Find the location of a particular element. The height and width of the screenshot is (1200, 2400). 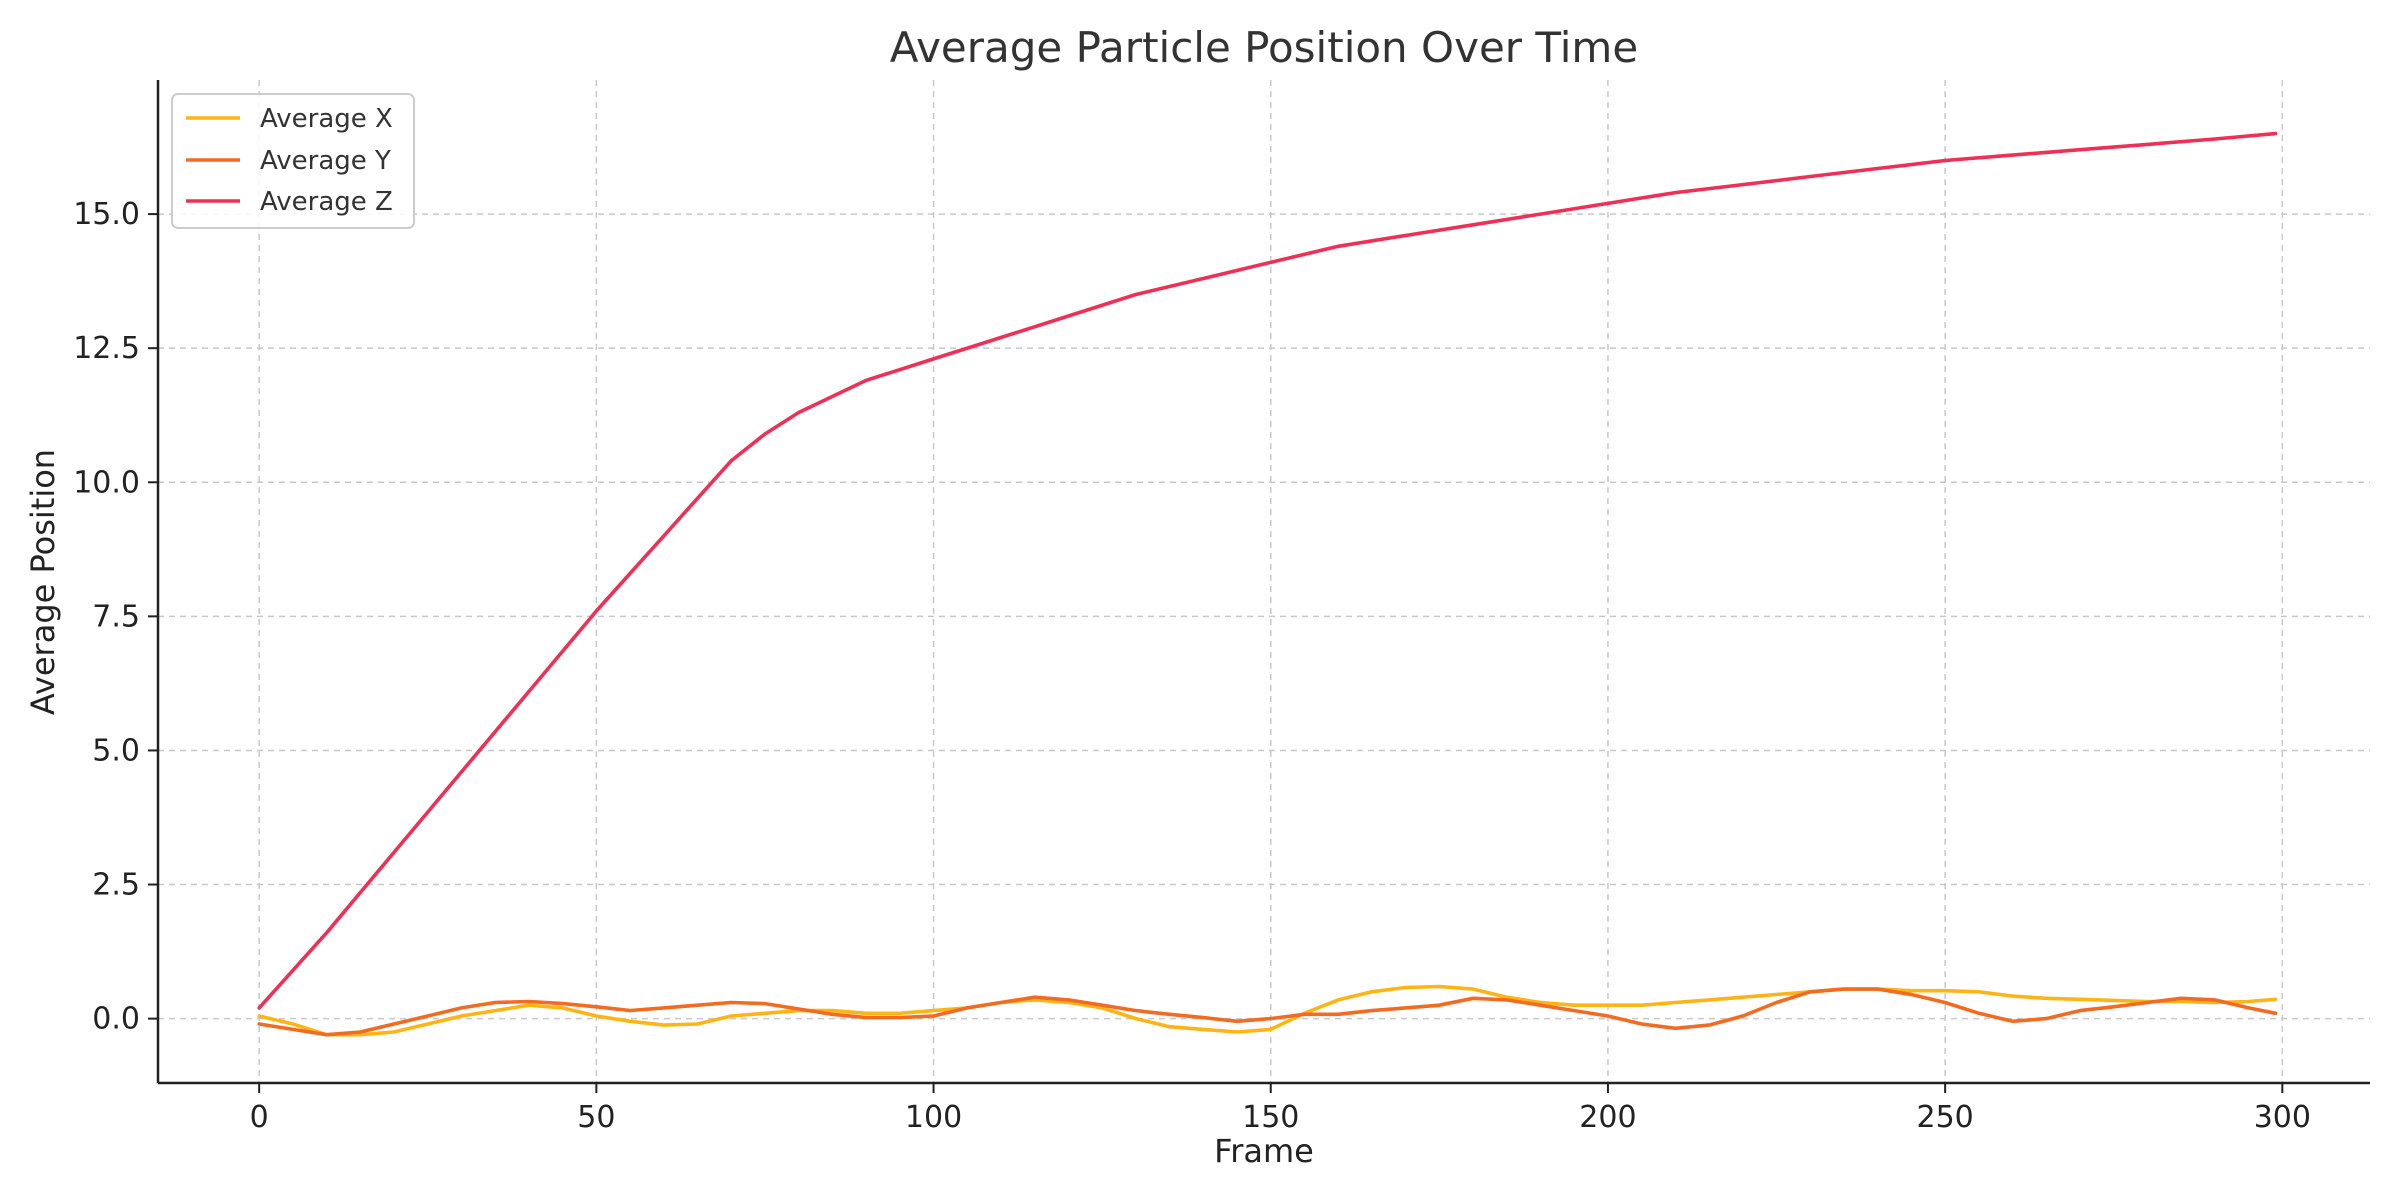

x-tick-label: 0 is located at coordinates (259, 1117).